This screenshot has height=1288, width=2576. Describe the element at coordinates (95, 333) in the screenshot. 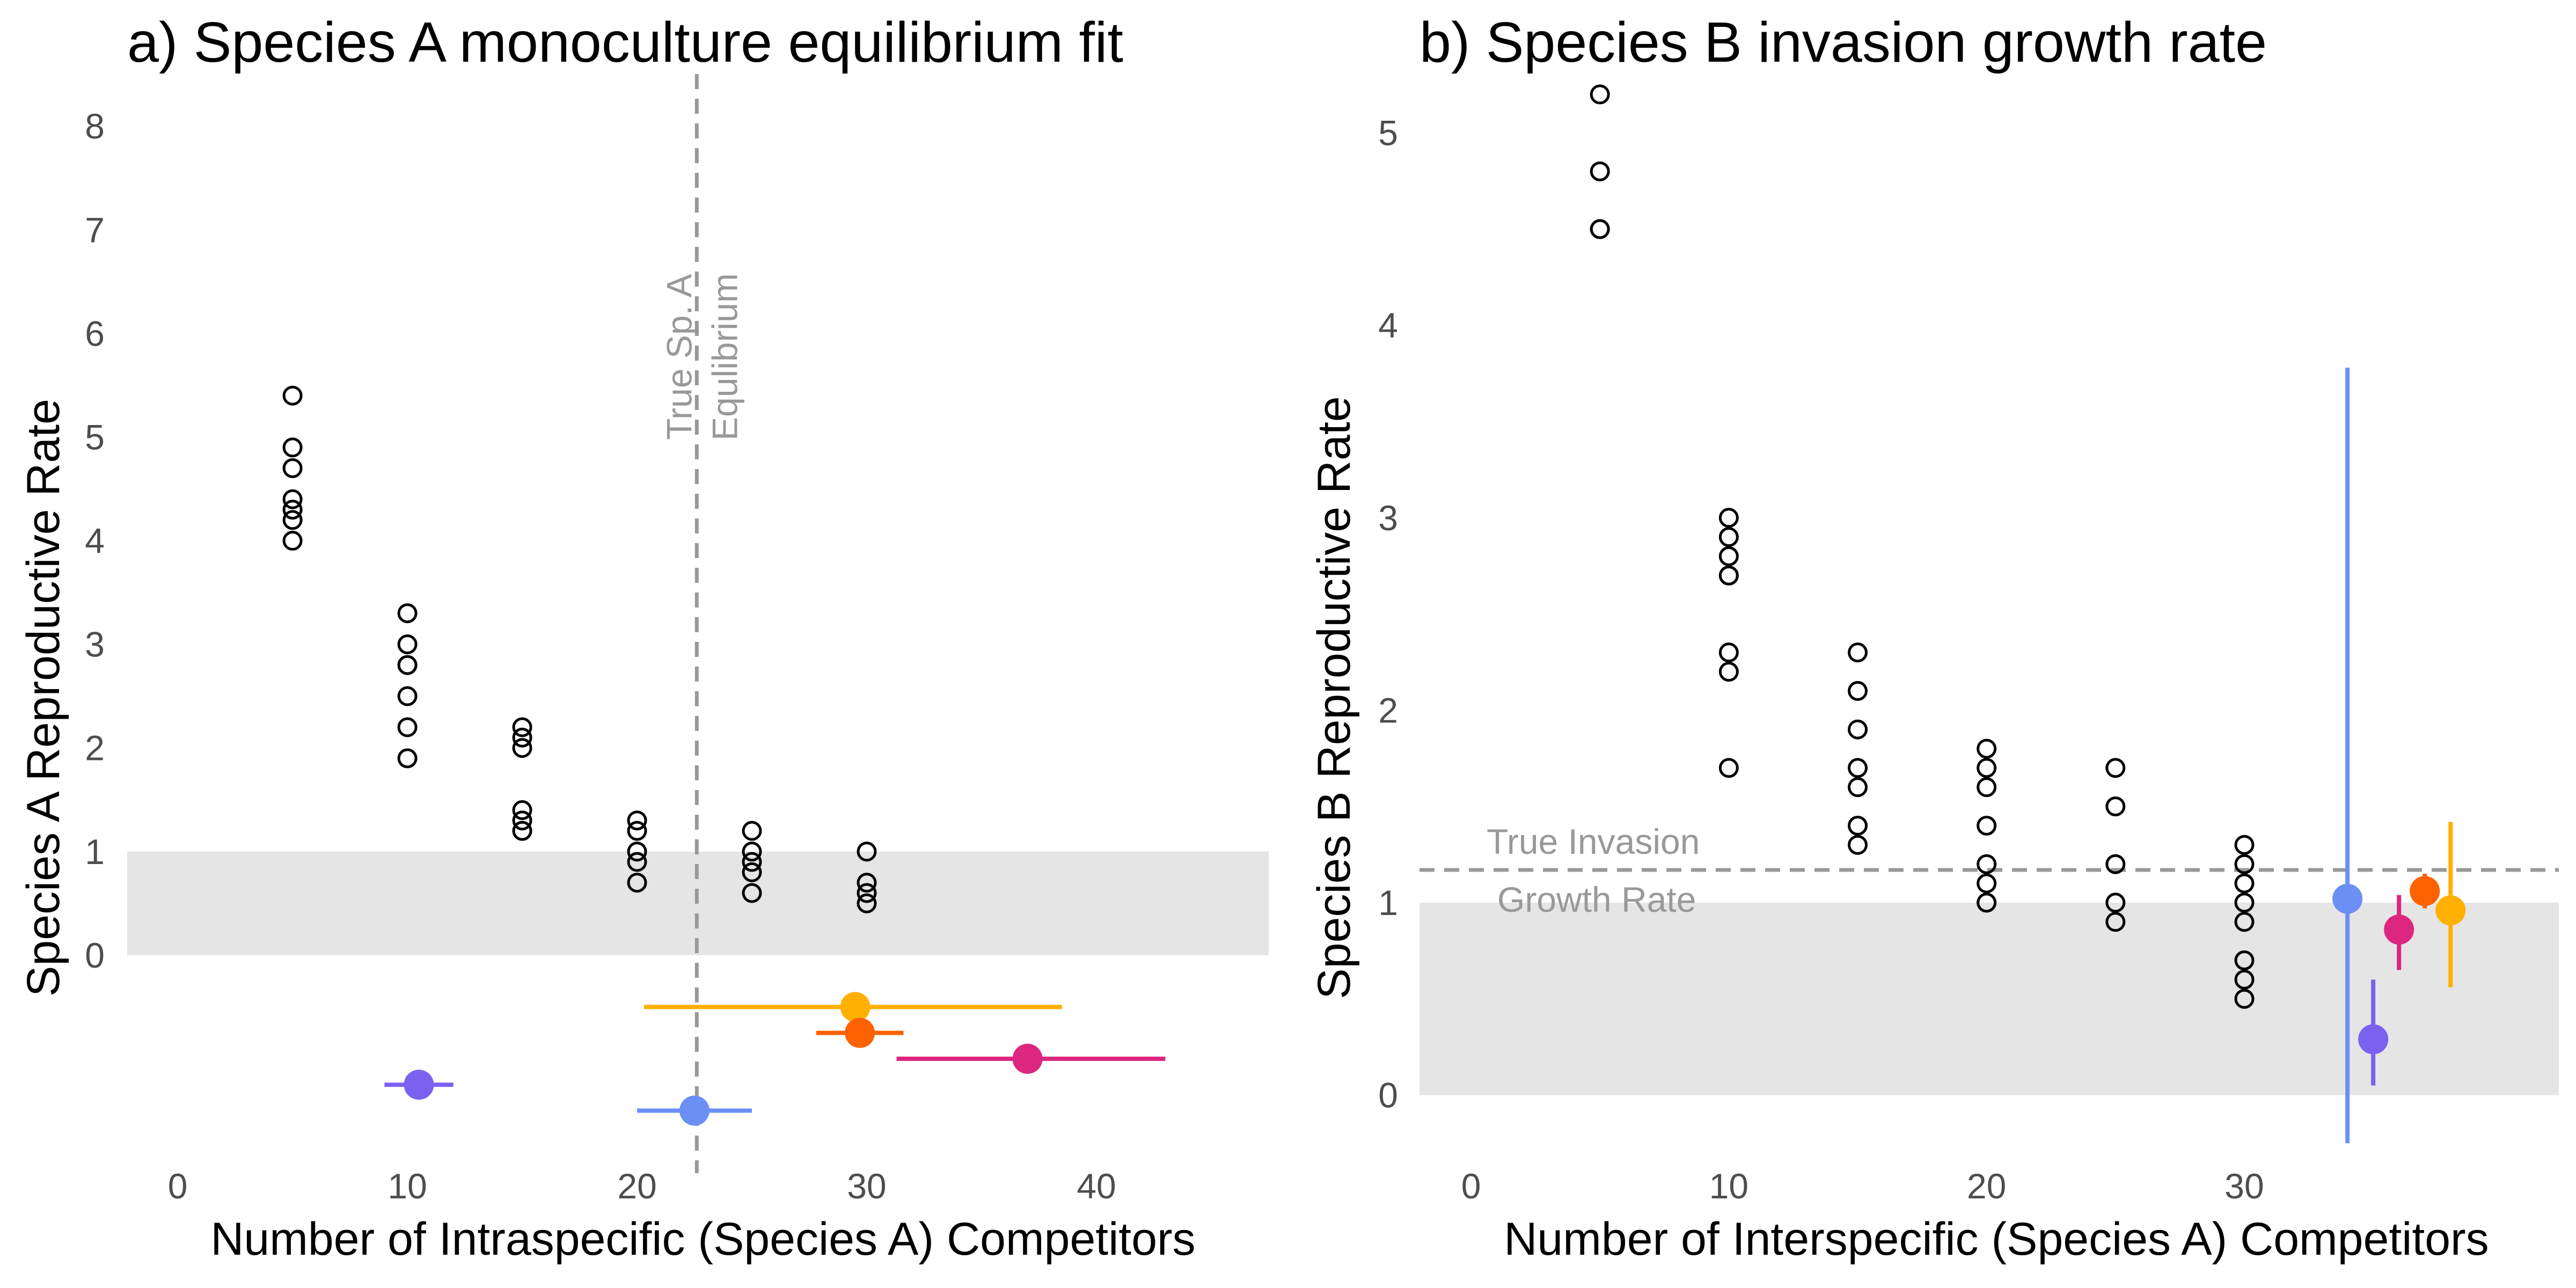

I see `y-tick-label: 6` at that location.